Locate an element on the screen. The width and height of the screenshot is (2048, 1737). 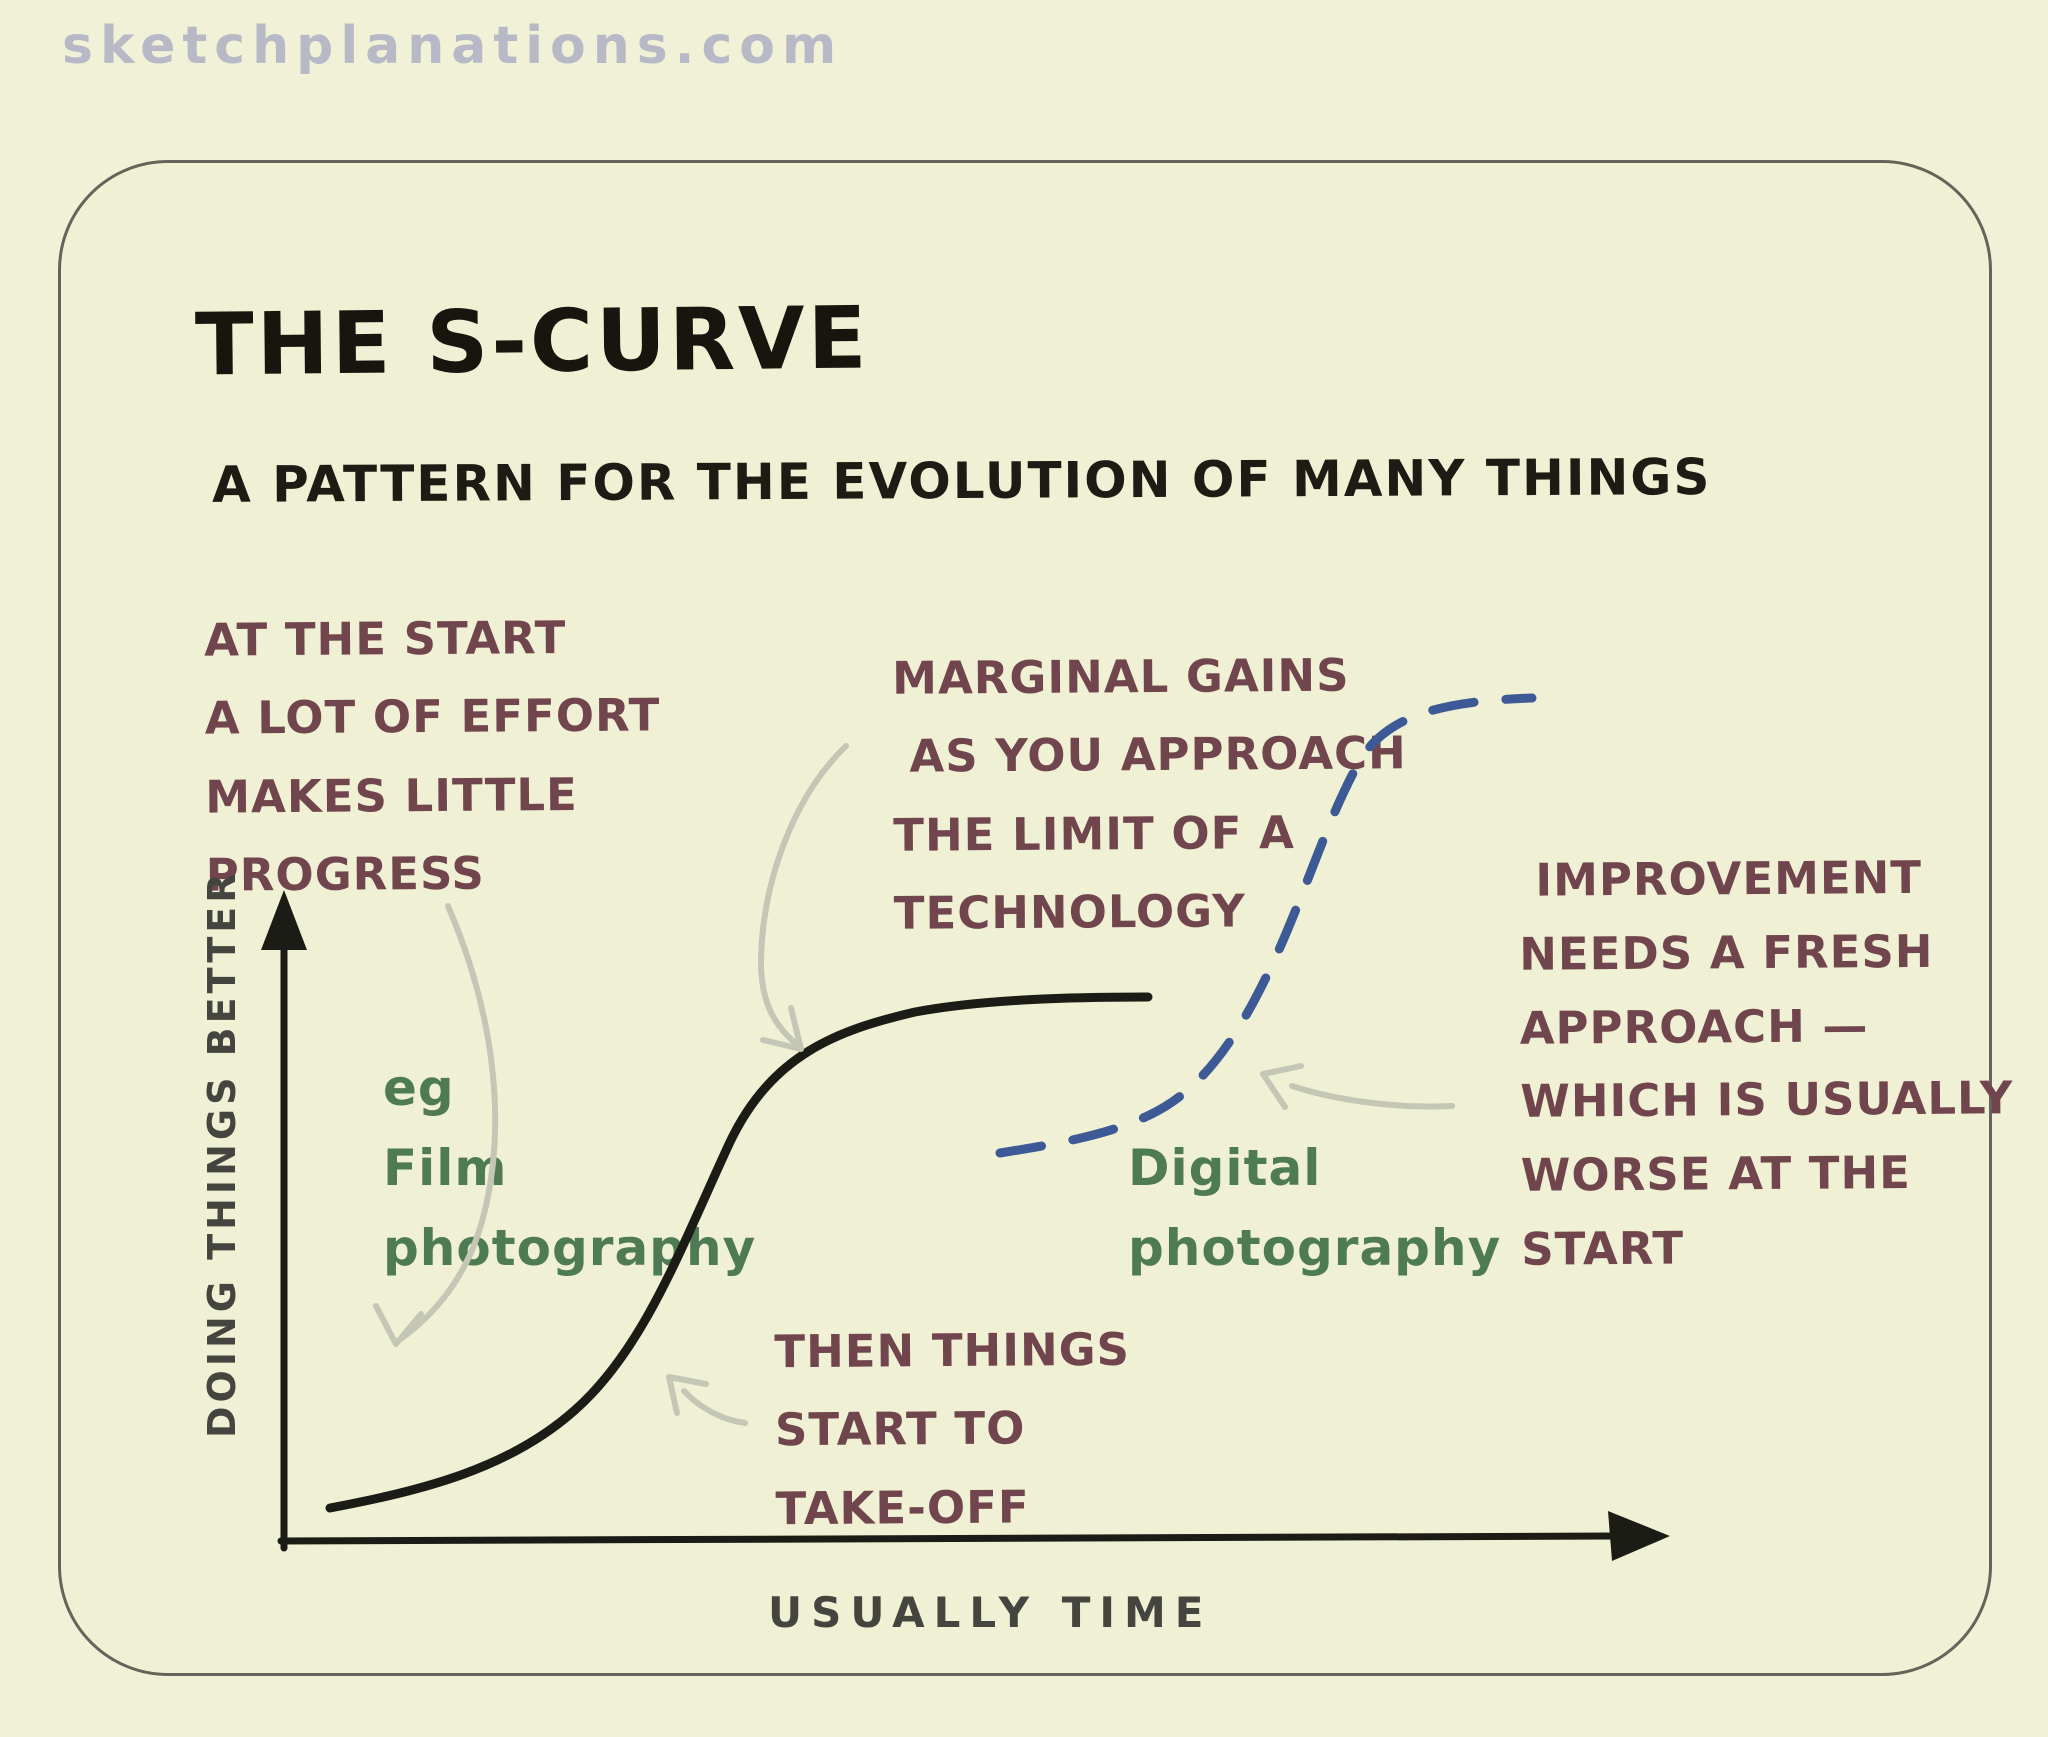
arrow-start-arrowhead-icon is located at coordinates (398, 1325).